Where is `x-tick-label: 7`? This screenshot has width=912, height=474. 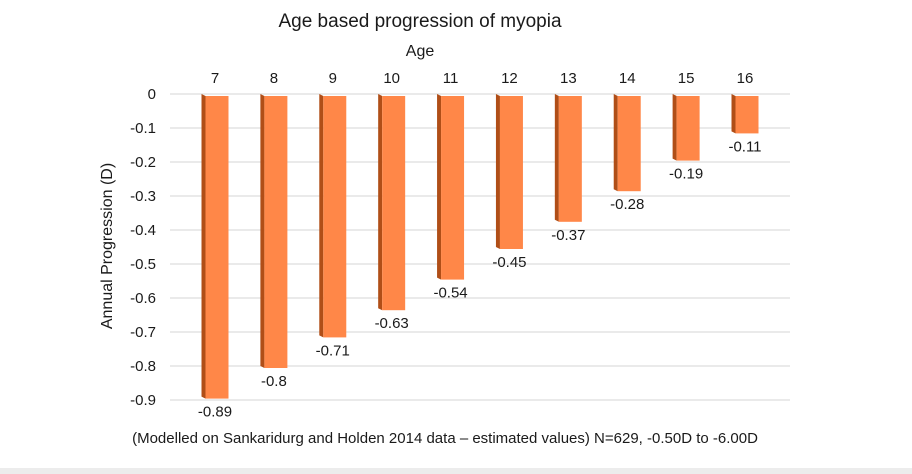 x-tick-label: 7 is located at coordinates (215, 78).